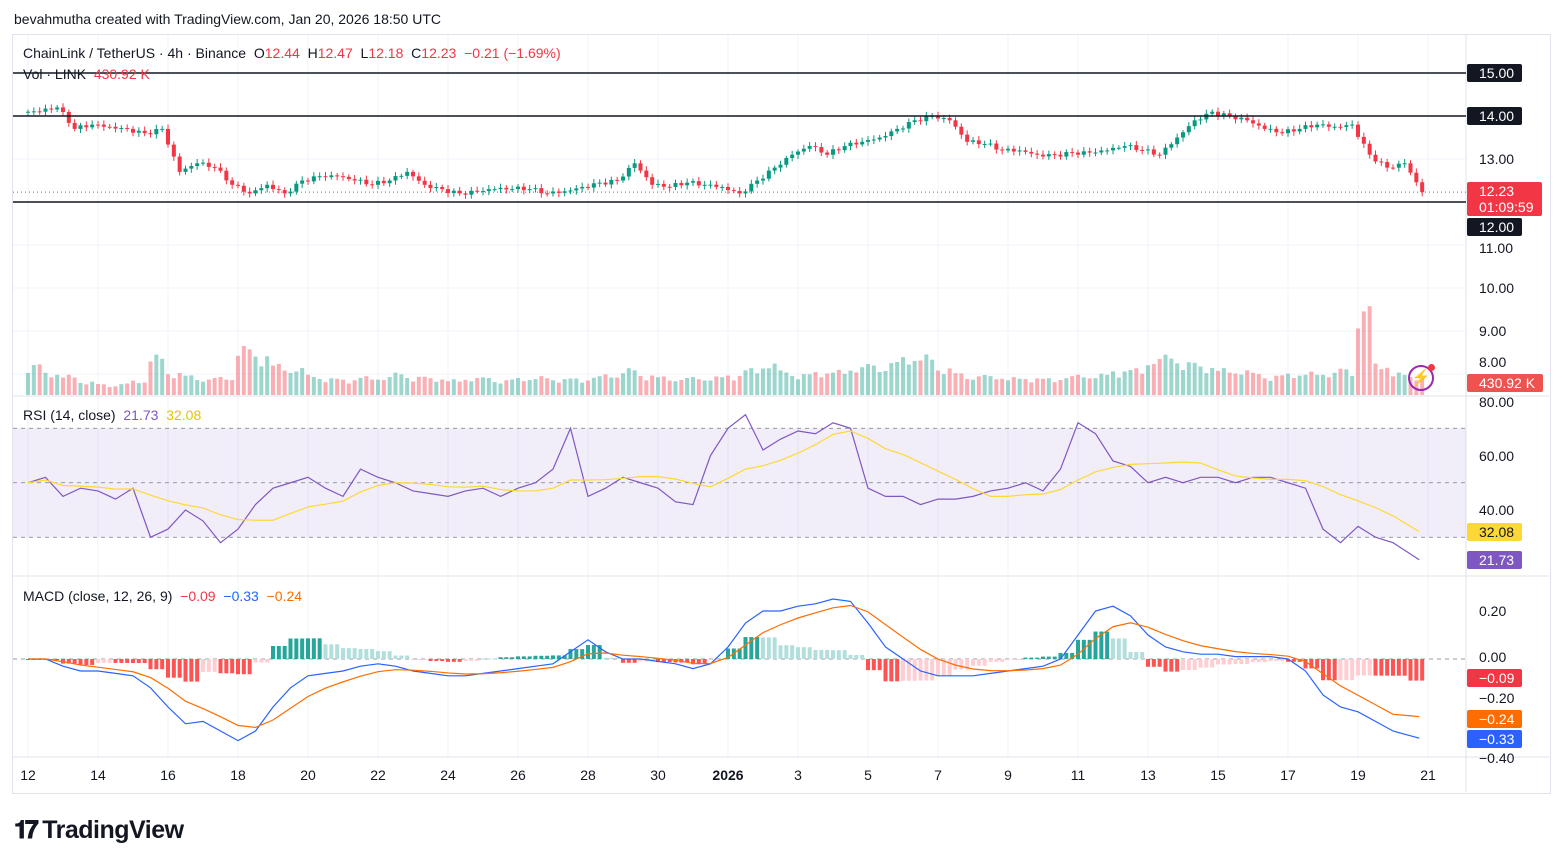 Image resolution: width=1562 pixels, height=868 pixels. Describe the element at coordinates (55, 74) in the screenshot. I see `volume-label: Vol · LINK` at that location.